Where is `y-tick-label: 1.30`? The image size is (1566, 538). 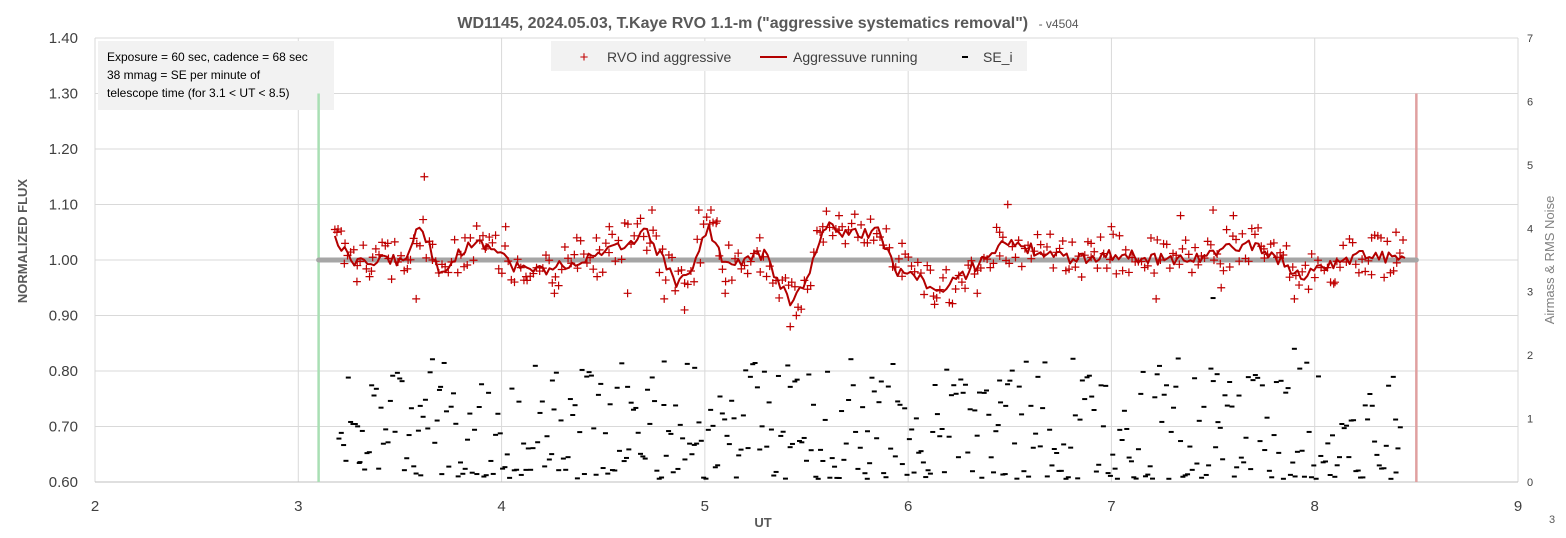
y-tick-label: 1.30 is located at coordinates (63, 94).